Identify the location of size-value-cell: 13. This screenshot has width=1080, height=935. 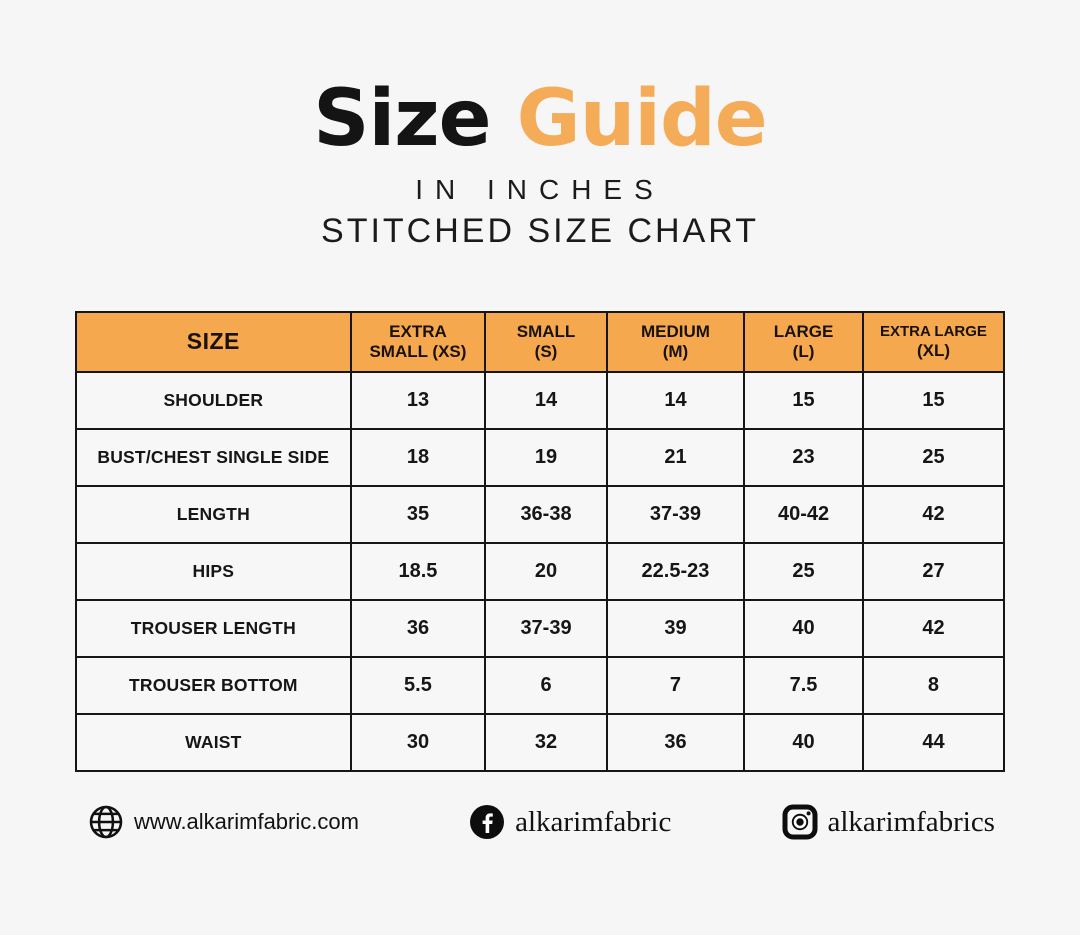
(418, 400).